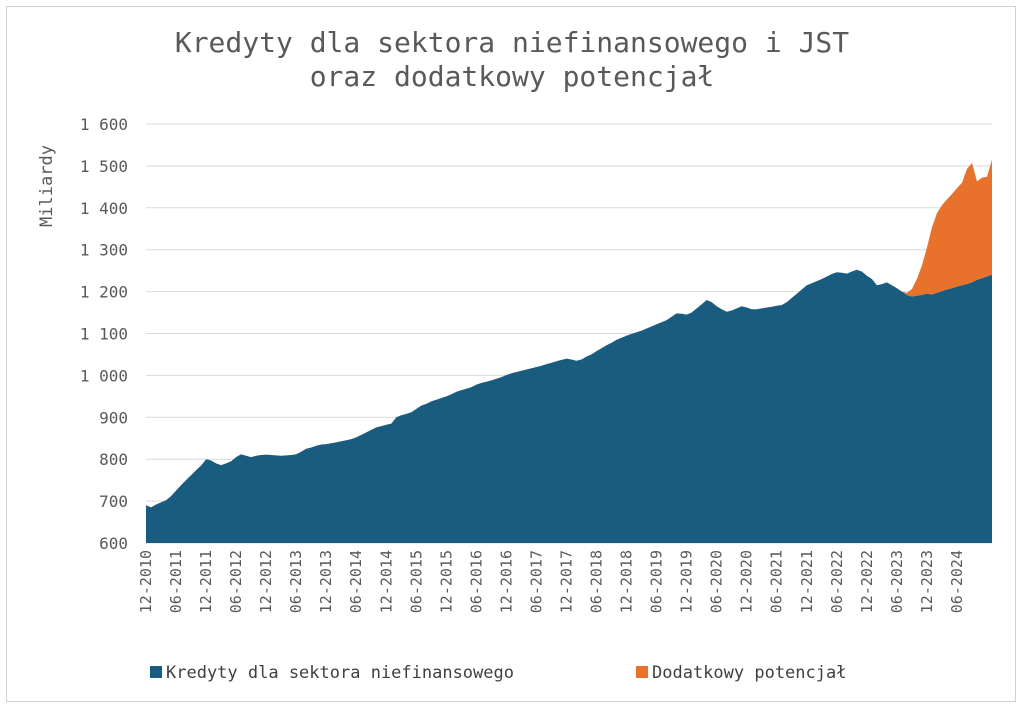 The height and width of the screenshot is (710, 1024). Describe the element at coordinates (146, 581) in the screenshot. I see `x-tick-label: 12-2010` at that location.